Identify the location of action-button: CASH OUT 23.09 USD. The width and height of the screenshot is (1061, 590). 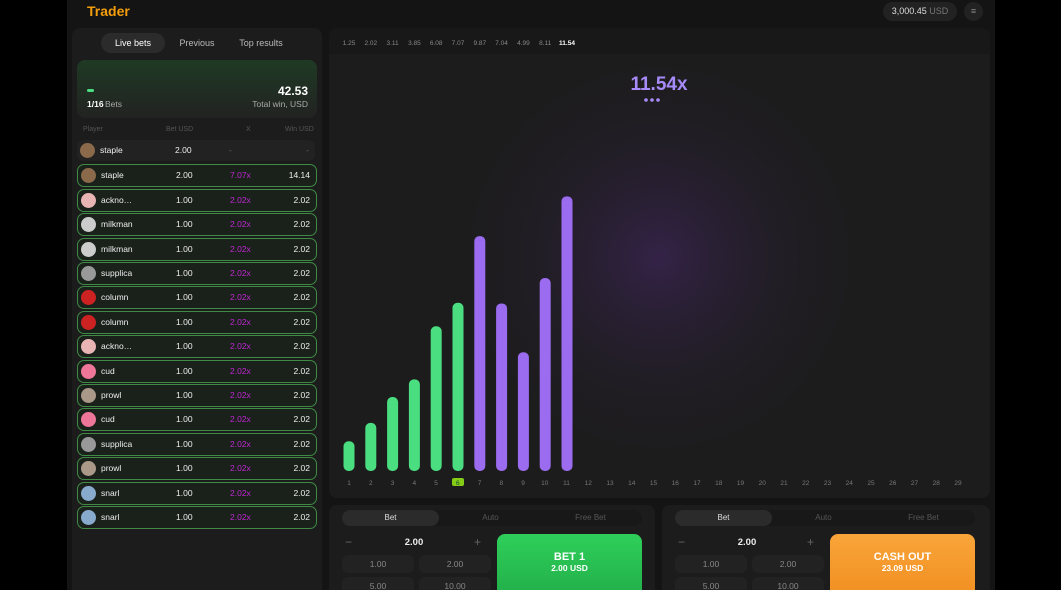
(902, 562).